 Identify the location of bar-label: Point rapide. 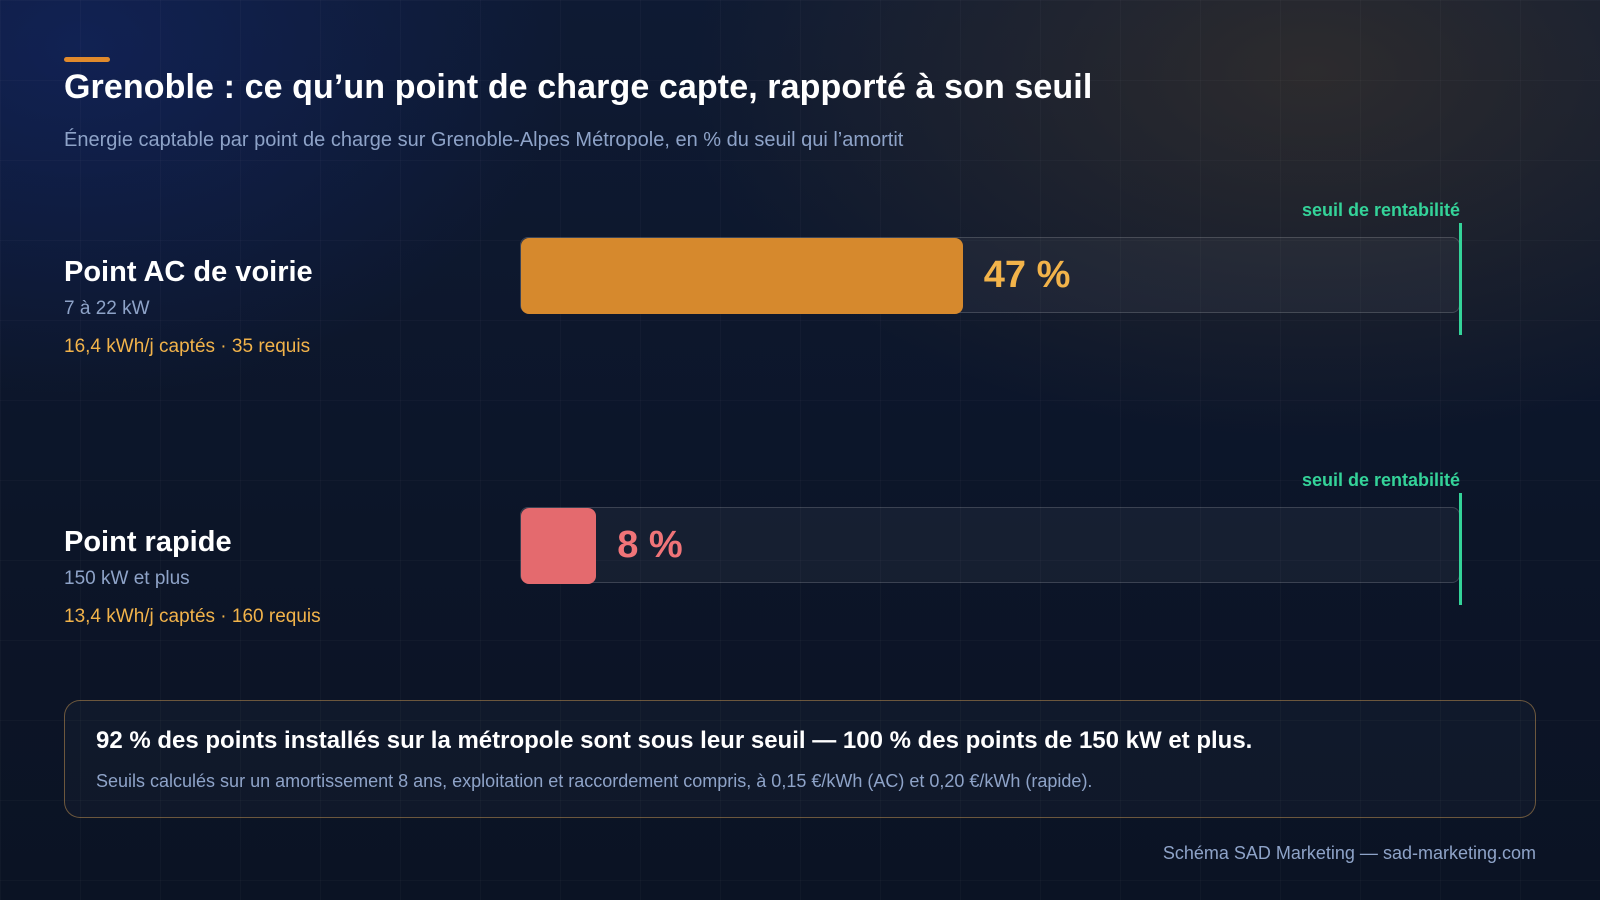
(148, 542).